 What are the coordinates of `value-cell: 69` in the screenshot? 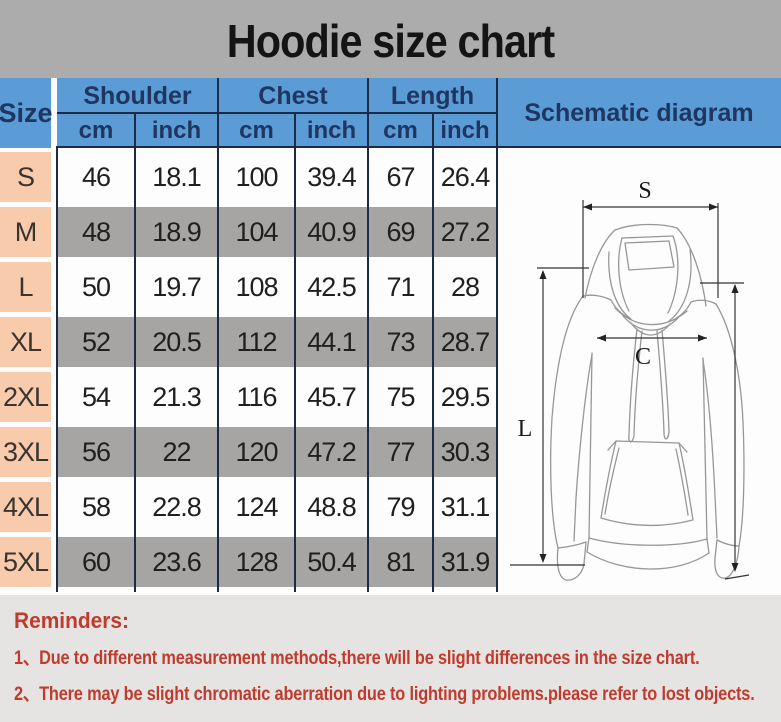 It's located at (400, 232).